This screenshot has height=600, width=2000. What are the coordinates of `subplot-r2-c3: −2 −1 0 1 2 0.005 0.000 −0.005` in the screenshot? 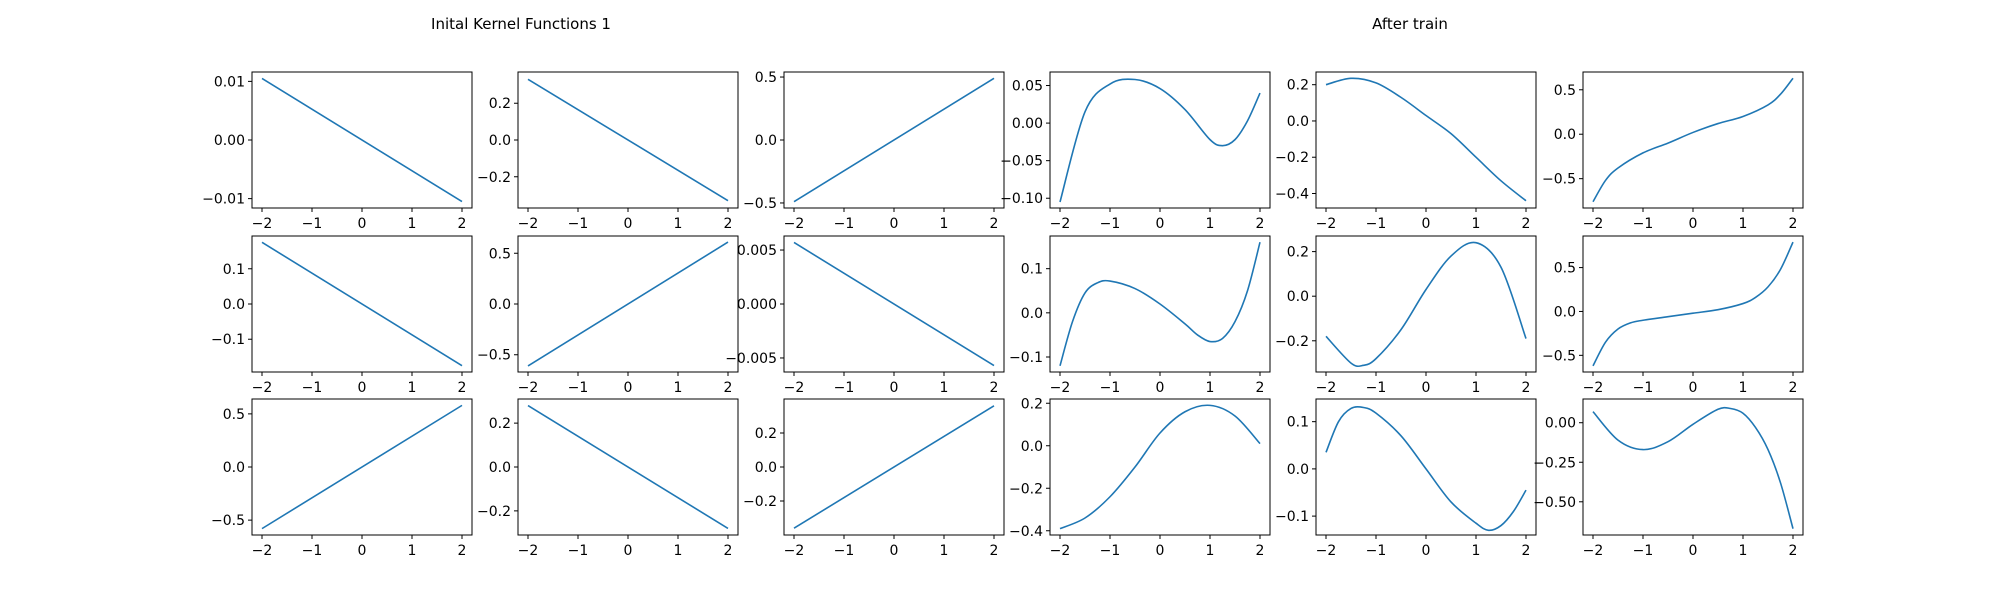 It's located at (865, 315).